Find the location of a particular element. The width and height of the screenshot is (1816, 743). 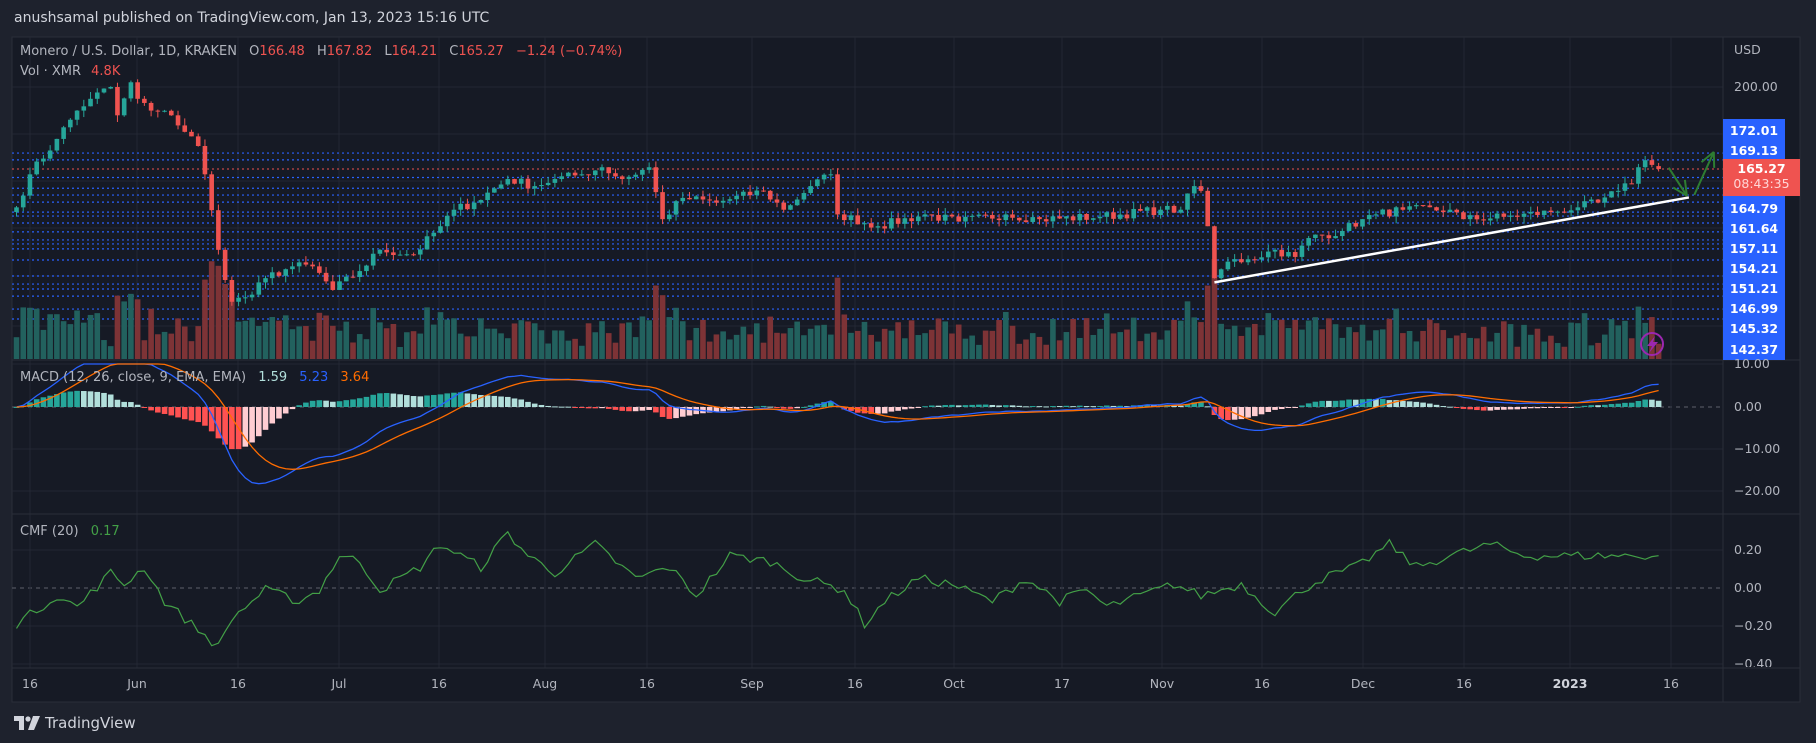

cmf-legend: CMF (20) 0.17 is located at coordinates (70, 531).